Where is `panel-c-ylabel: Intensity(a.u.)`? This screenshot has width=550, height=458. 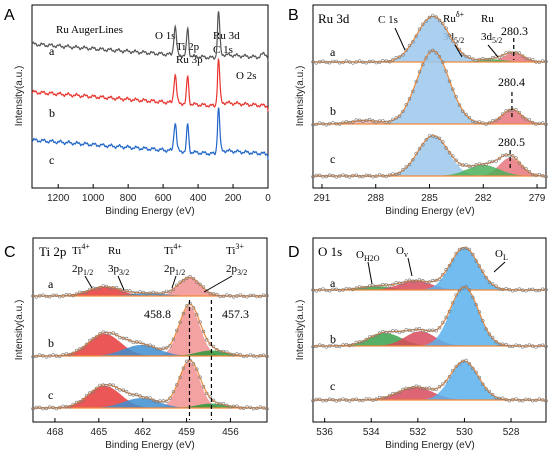 panel-c-ylabel: Intensity(a.u.) is located at coordinates (19, 330).